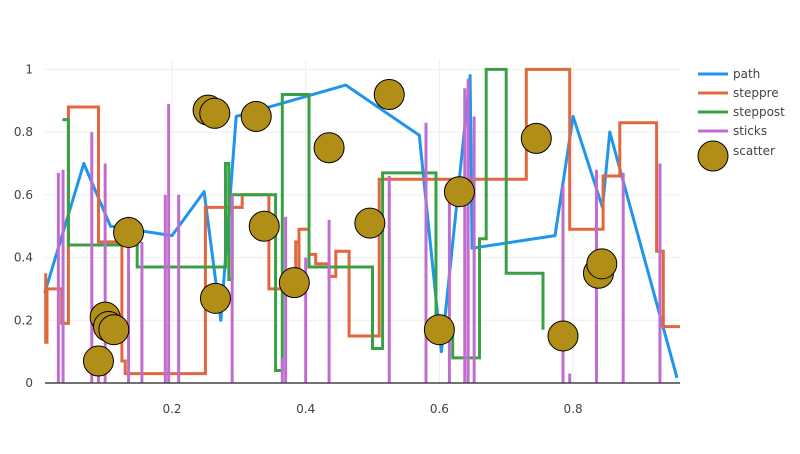 The height and width of the screenshot is (454, 800). What do you see at coordinates (756, 93) in the screenshot?
I see `legend-label-steppre: steppre` at bounding box center [756, 93].